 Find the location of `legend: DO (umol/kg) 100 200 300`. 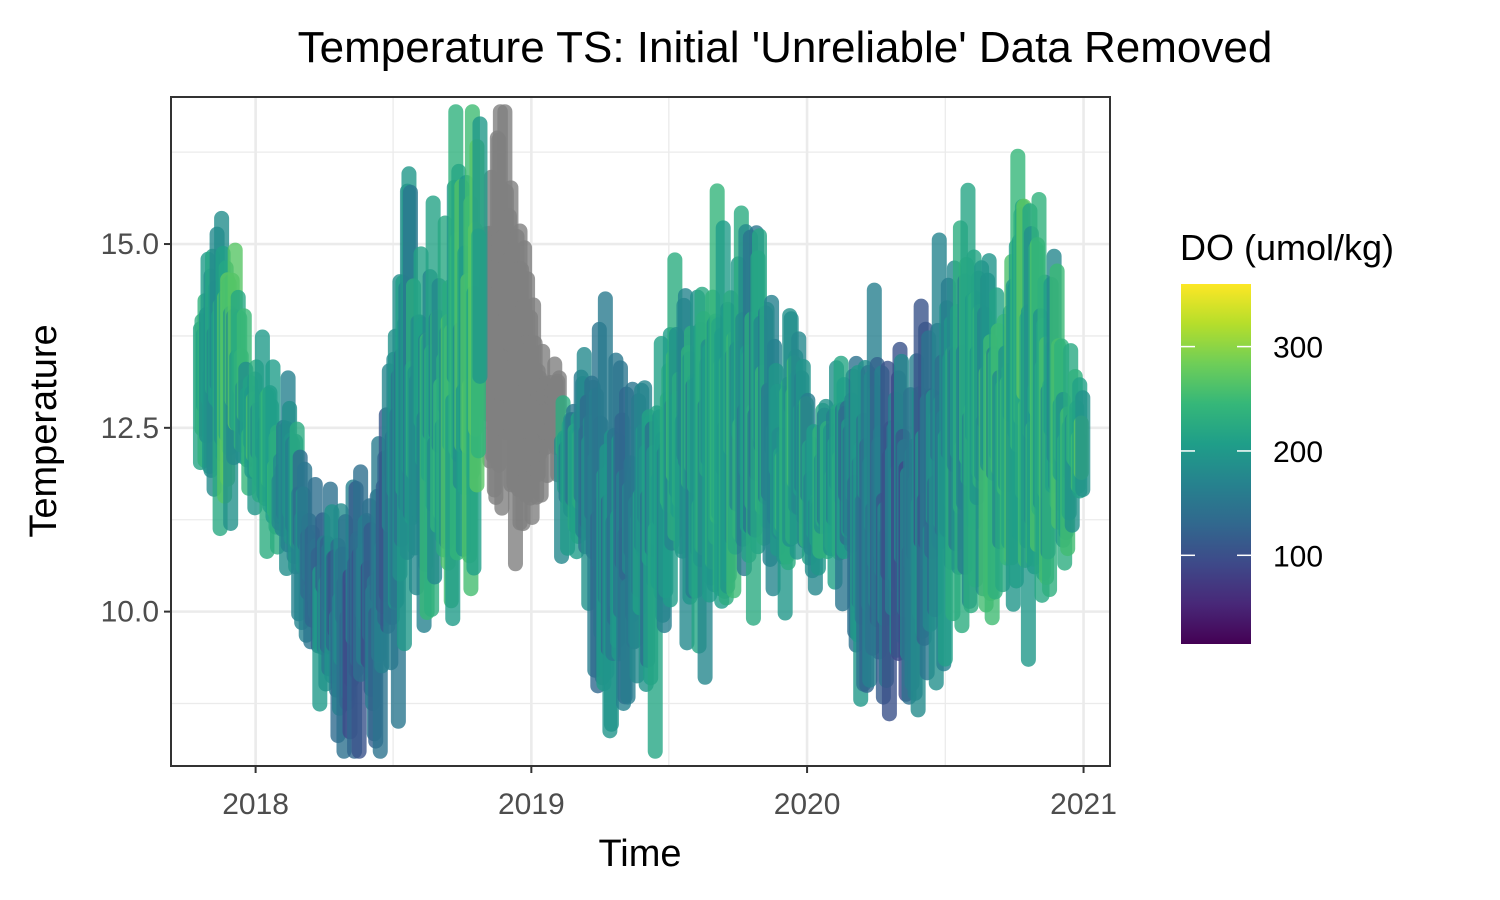

legend: DO (umol/kg) 100 200 300 is located at coordinates (1287, 435).